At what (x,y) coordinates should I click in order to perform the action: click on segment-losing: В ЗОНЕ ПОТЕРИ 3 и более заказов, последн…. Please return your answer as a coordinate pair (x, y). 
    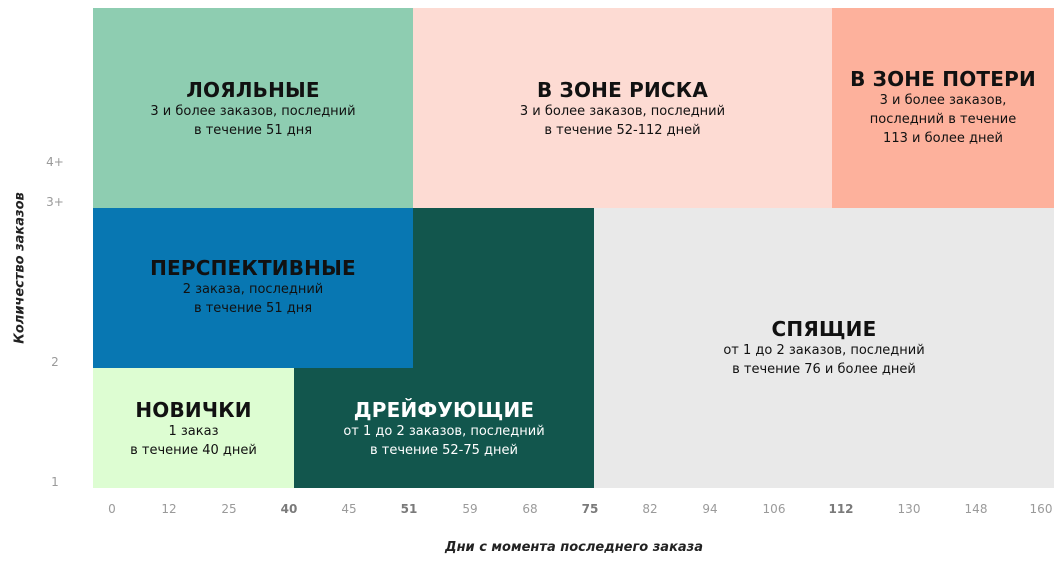
    Looking at the image, I should click on (943, 108).